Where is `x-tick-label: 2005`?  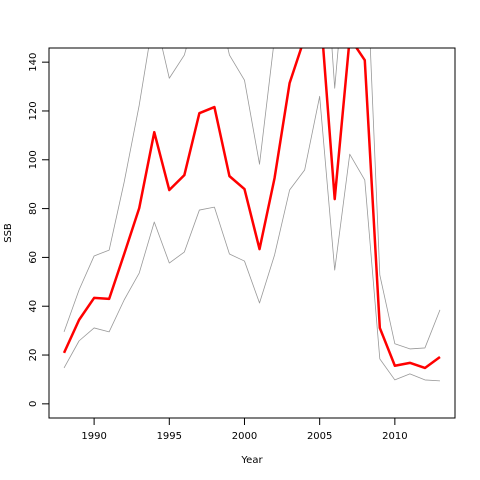
x-tick-label: 2005 is located at coordinates (319, 436).